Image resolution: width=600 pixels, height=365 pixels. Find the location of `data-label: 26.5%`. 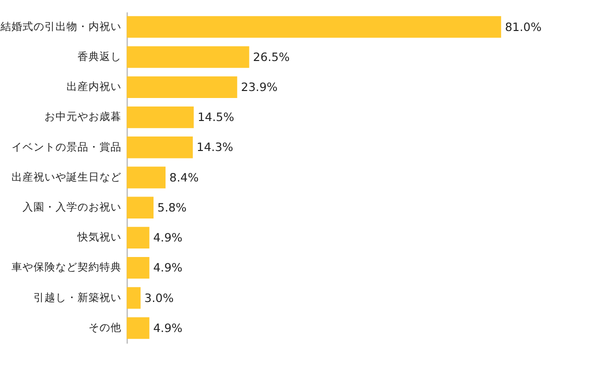

data-label: 26.5% is located at coordinates (271, 57).